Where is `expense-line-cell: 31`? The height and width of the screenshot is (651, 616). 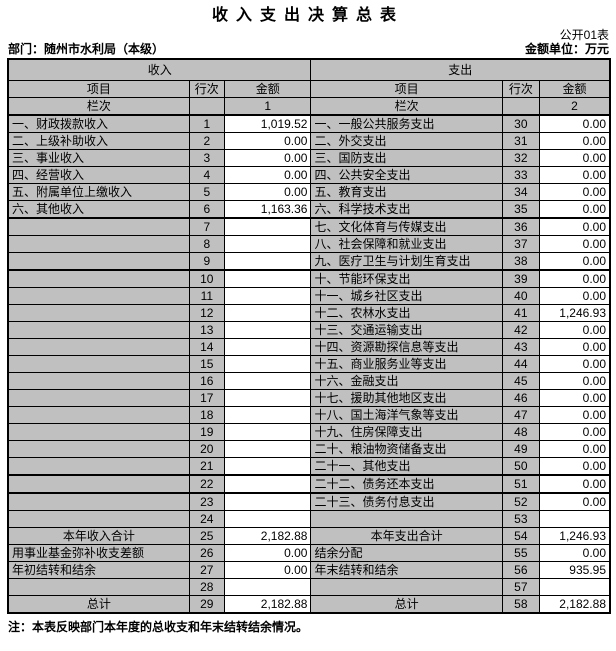
expense-line-cell: 31 is located at coordinates (520, 141).